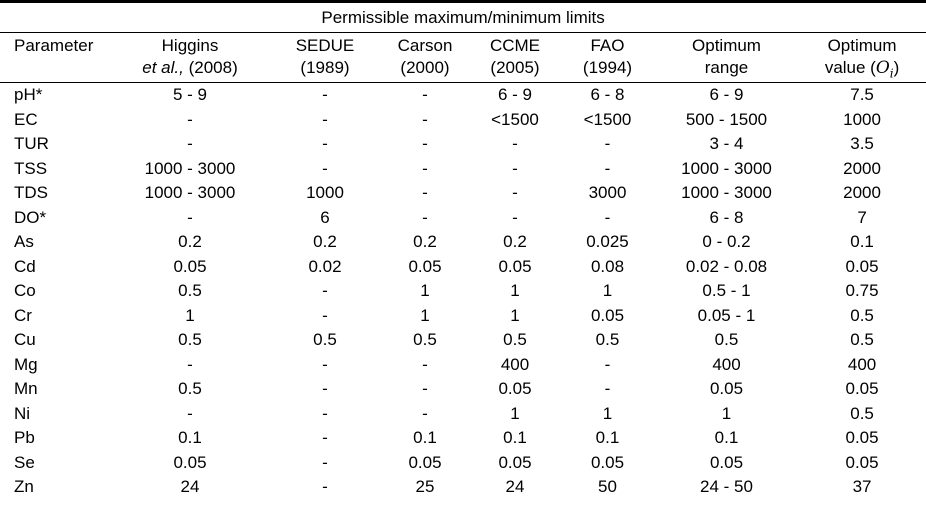 The width and height of the screenshot is (926, 505). Describe the element at coordinates (463, 242) in the screenshot. I see `table-row: As 0.2 0.2 0.2 0.2 0.025 0 - 0.2 0.1` at that location.